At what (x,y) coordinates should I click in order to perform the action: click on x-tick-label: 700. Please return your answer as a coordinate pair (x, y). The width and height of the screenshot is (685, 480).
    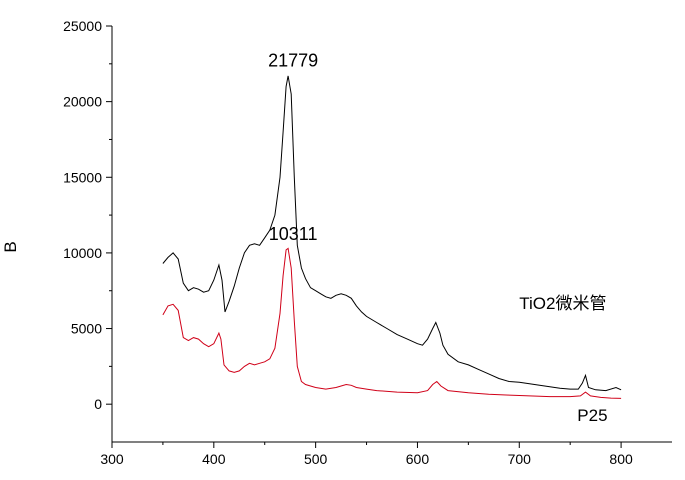
    Looking at the image, I should click on (520, 459).